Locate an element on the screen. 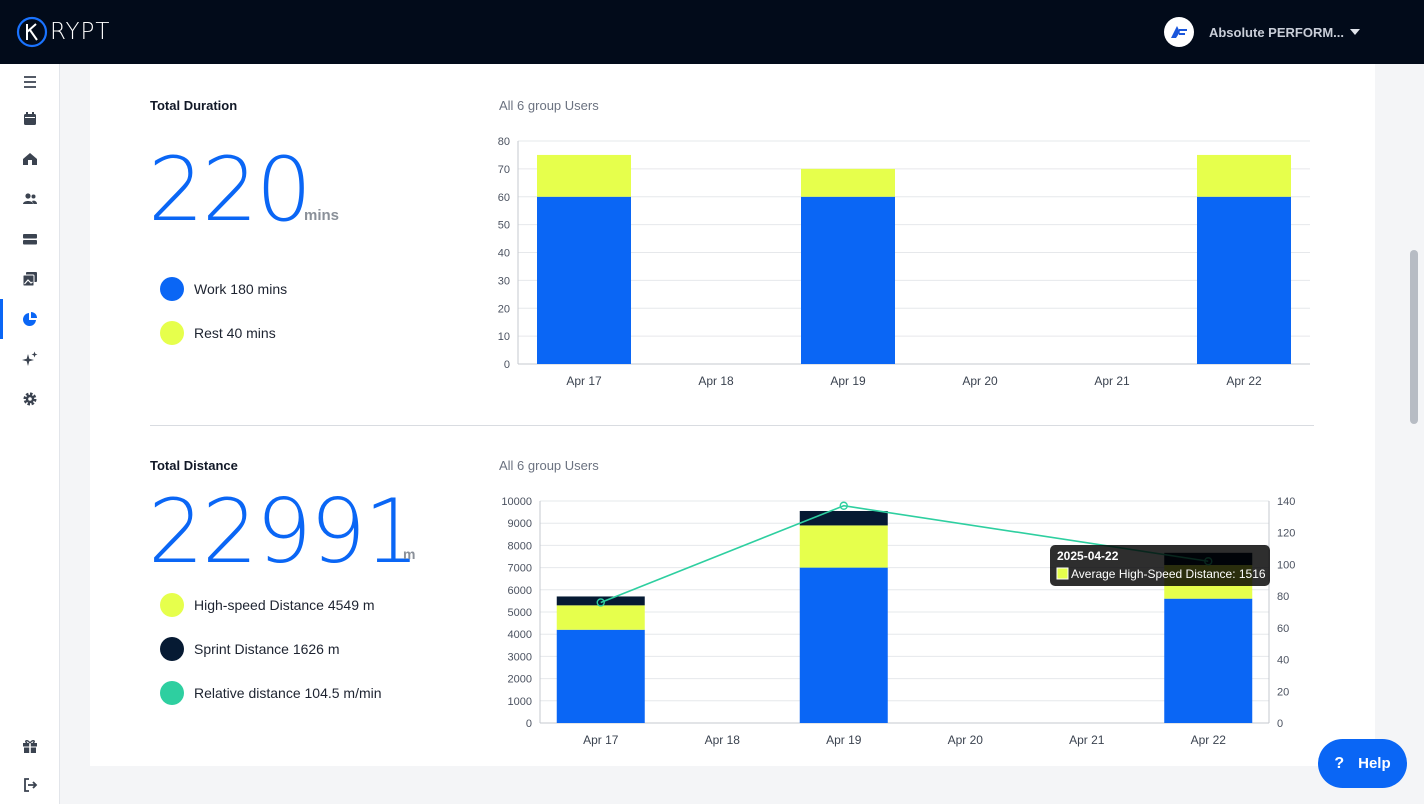  y-tick-label: 3000 is located at coordinates (520, 657).